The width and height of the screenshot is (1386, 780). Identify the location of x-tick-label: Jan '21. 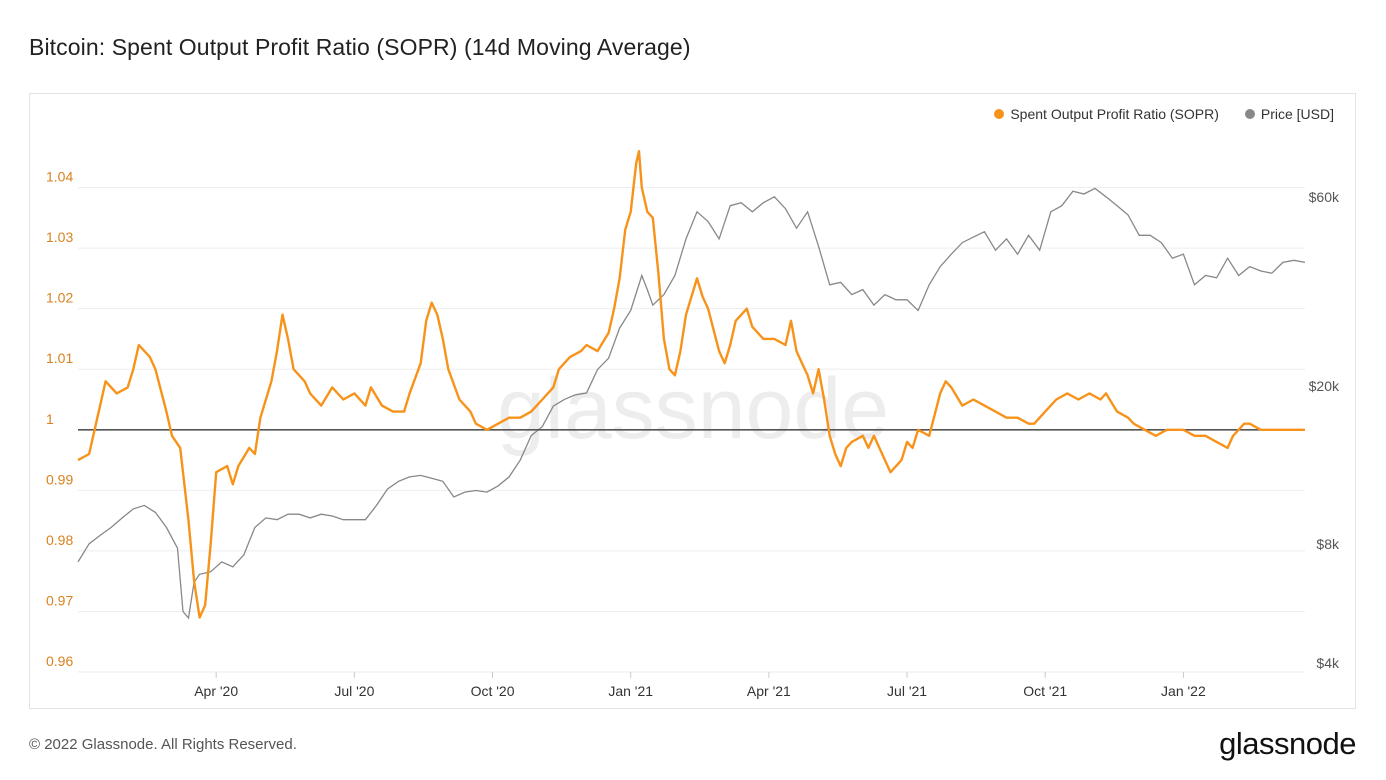
(630, 691).